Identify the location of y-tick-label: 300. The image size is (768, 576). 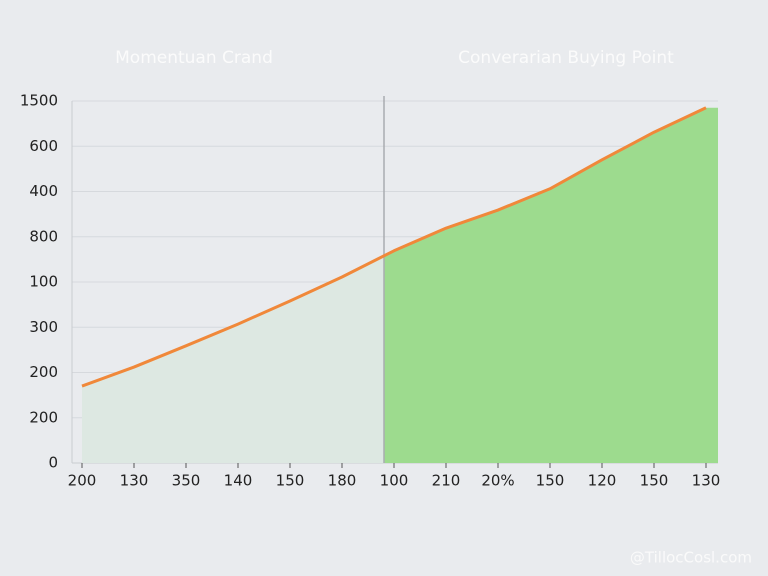
(43, 327).